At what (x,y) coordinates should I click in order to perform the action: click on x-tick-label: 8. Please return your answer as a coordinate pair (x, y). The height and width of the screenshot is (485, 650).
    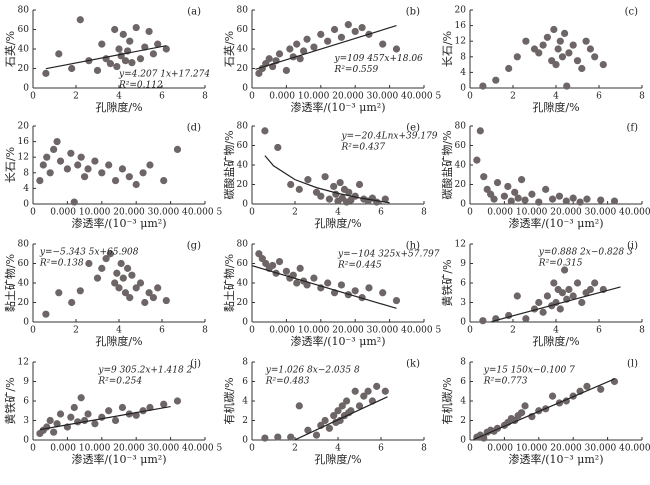
    Looking at the image, I should click on (642, 331).